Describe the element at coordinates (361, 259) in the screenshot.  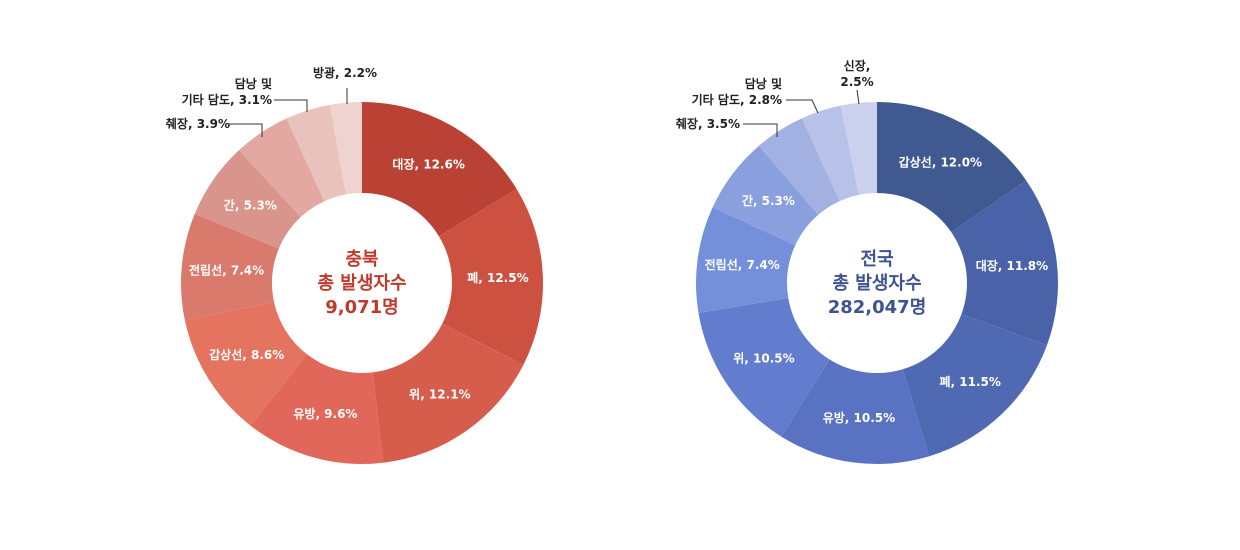
I see `center-text-1-1: 충북` at that location.